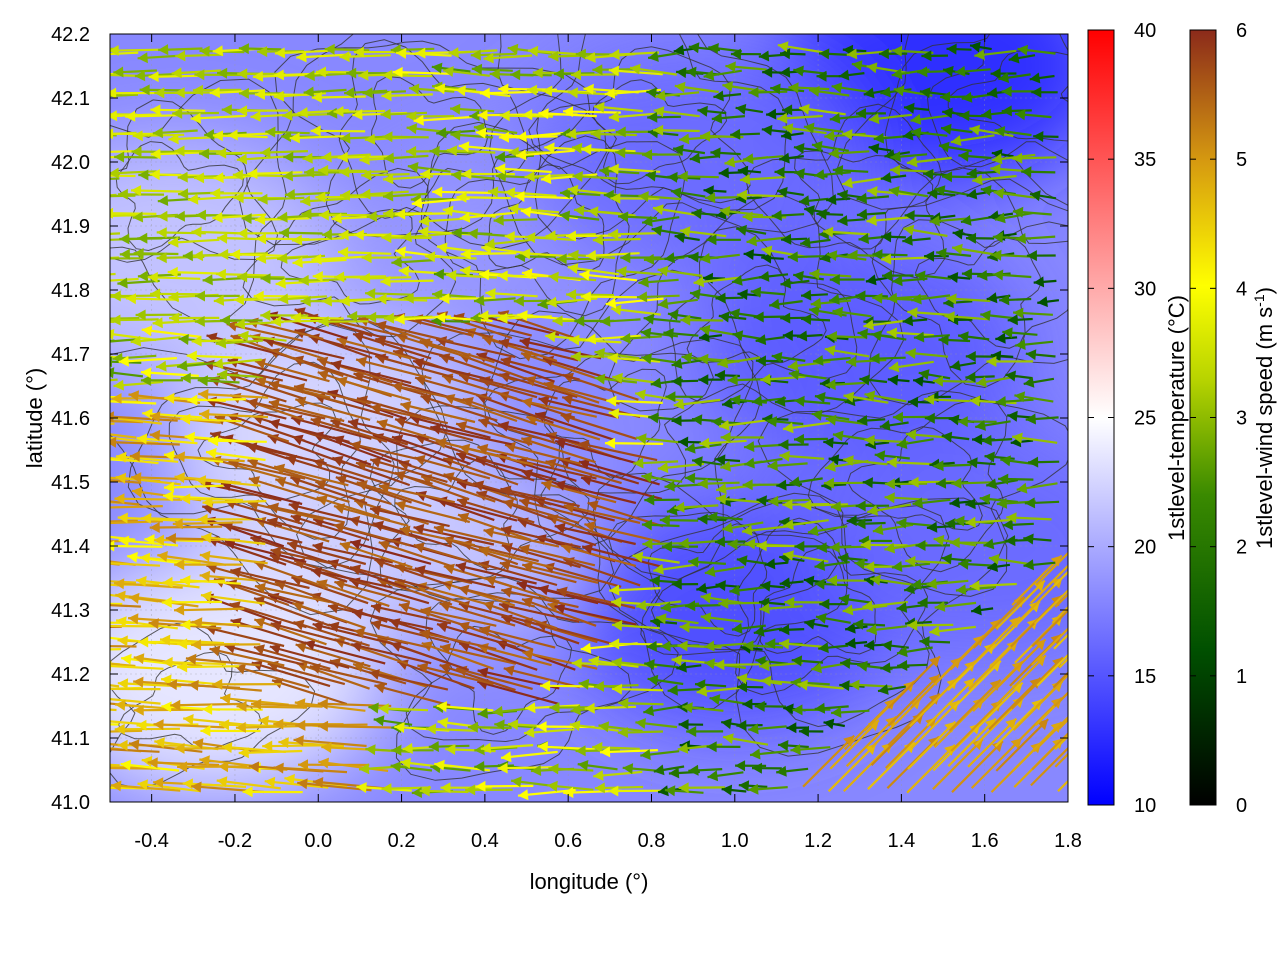 The height and width of the screenshot is (965, 1280). I want to click on heatmap-blob, so click(693, 162).